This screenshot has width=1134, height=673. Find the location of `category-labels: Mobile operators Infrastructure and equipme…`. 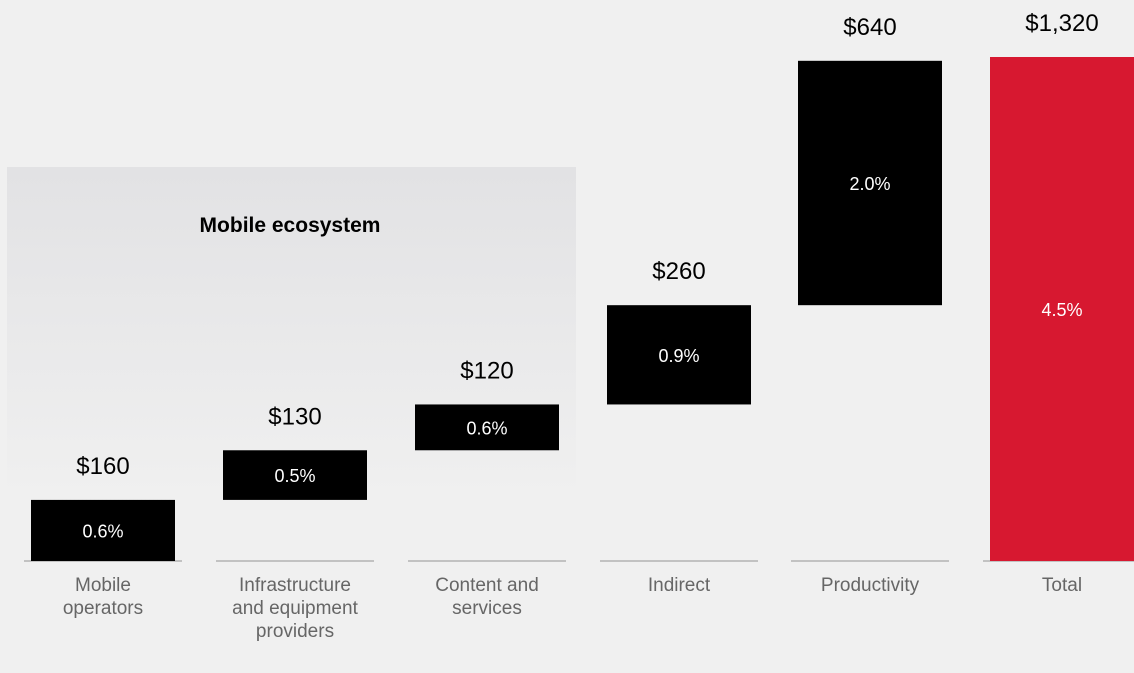

category-labels: Mobile operators Infrastructure and equipme… is located at coordinates (572, 608).